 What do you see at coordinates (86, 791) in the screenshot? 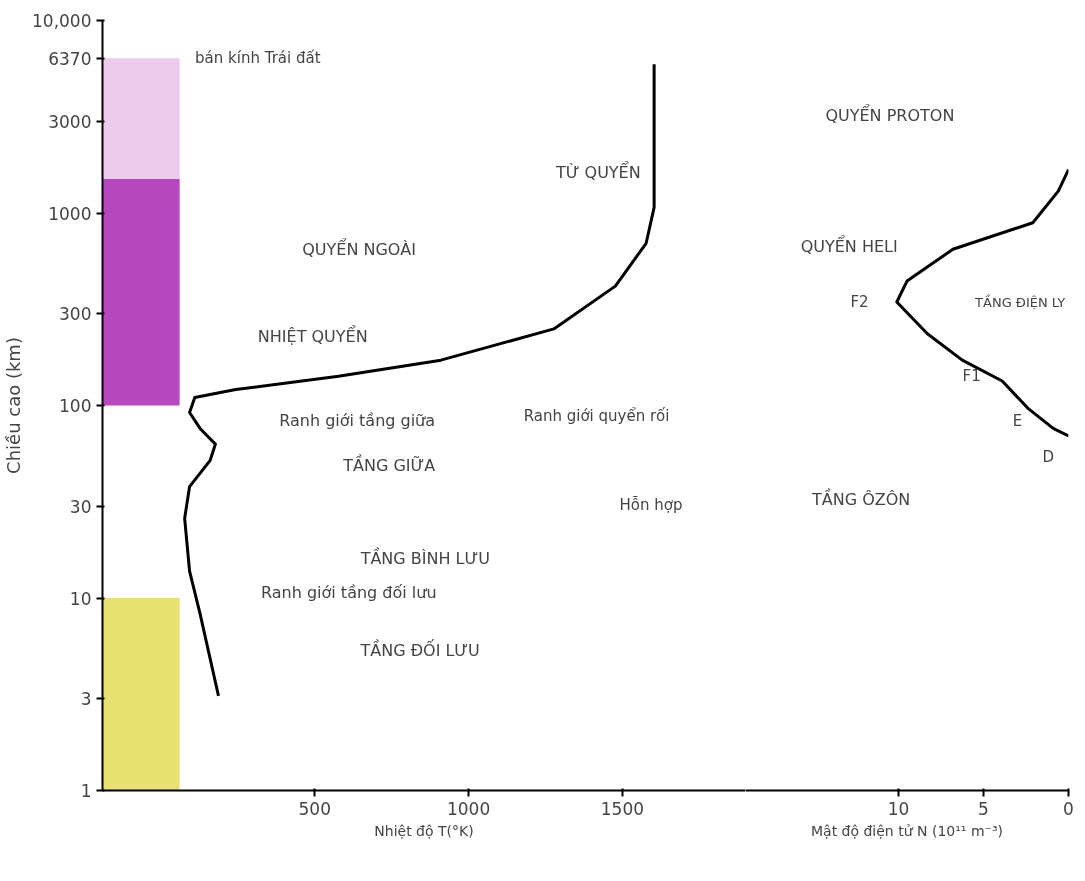
I see `y-tick-label: 1` at bounding box center [86, 791].